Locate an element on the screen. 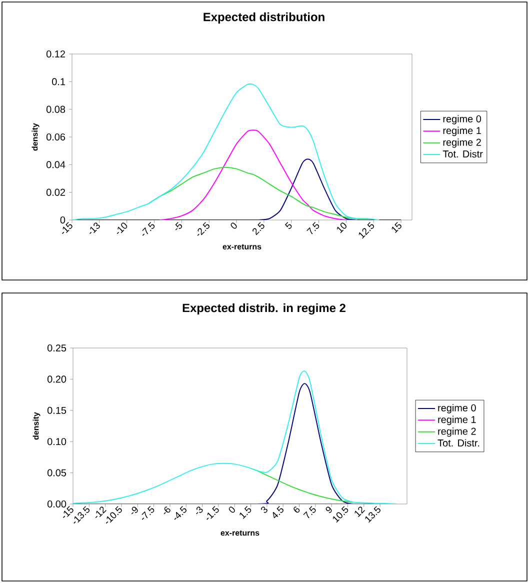 The width and height of the screenshot is (529, 583). x-tick-label: -6 is located at coordinates (167, 510).